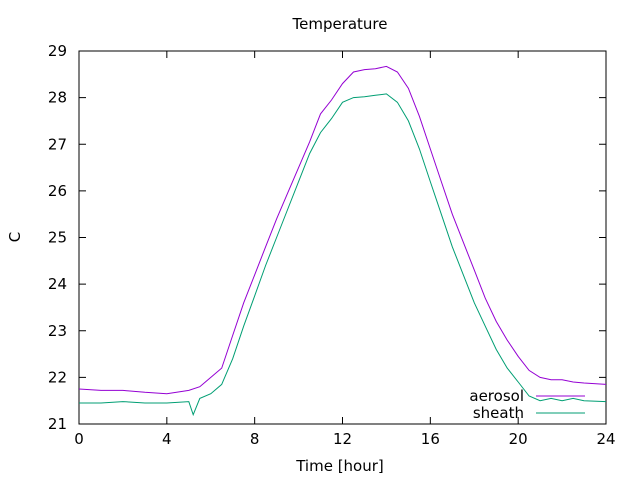 This screenshot has width=640, height=480. I want to click on x-tick-label: 24, so click(605, 439).